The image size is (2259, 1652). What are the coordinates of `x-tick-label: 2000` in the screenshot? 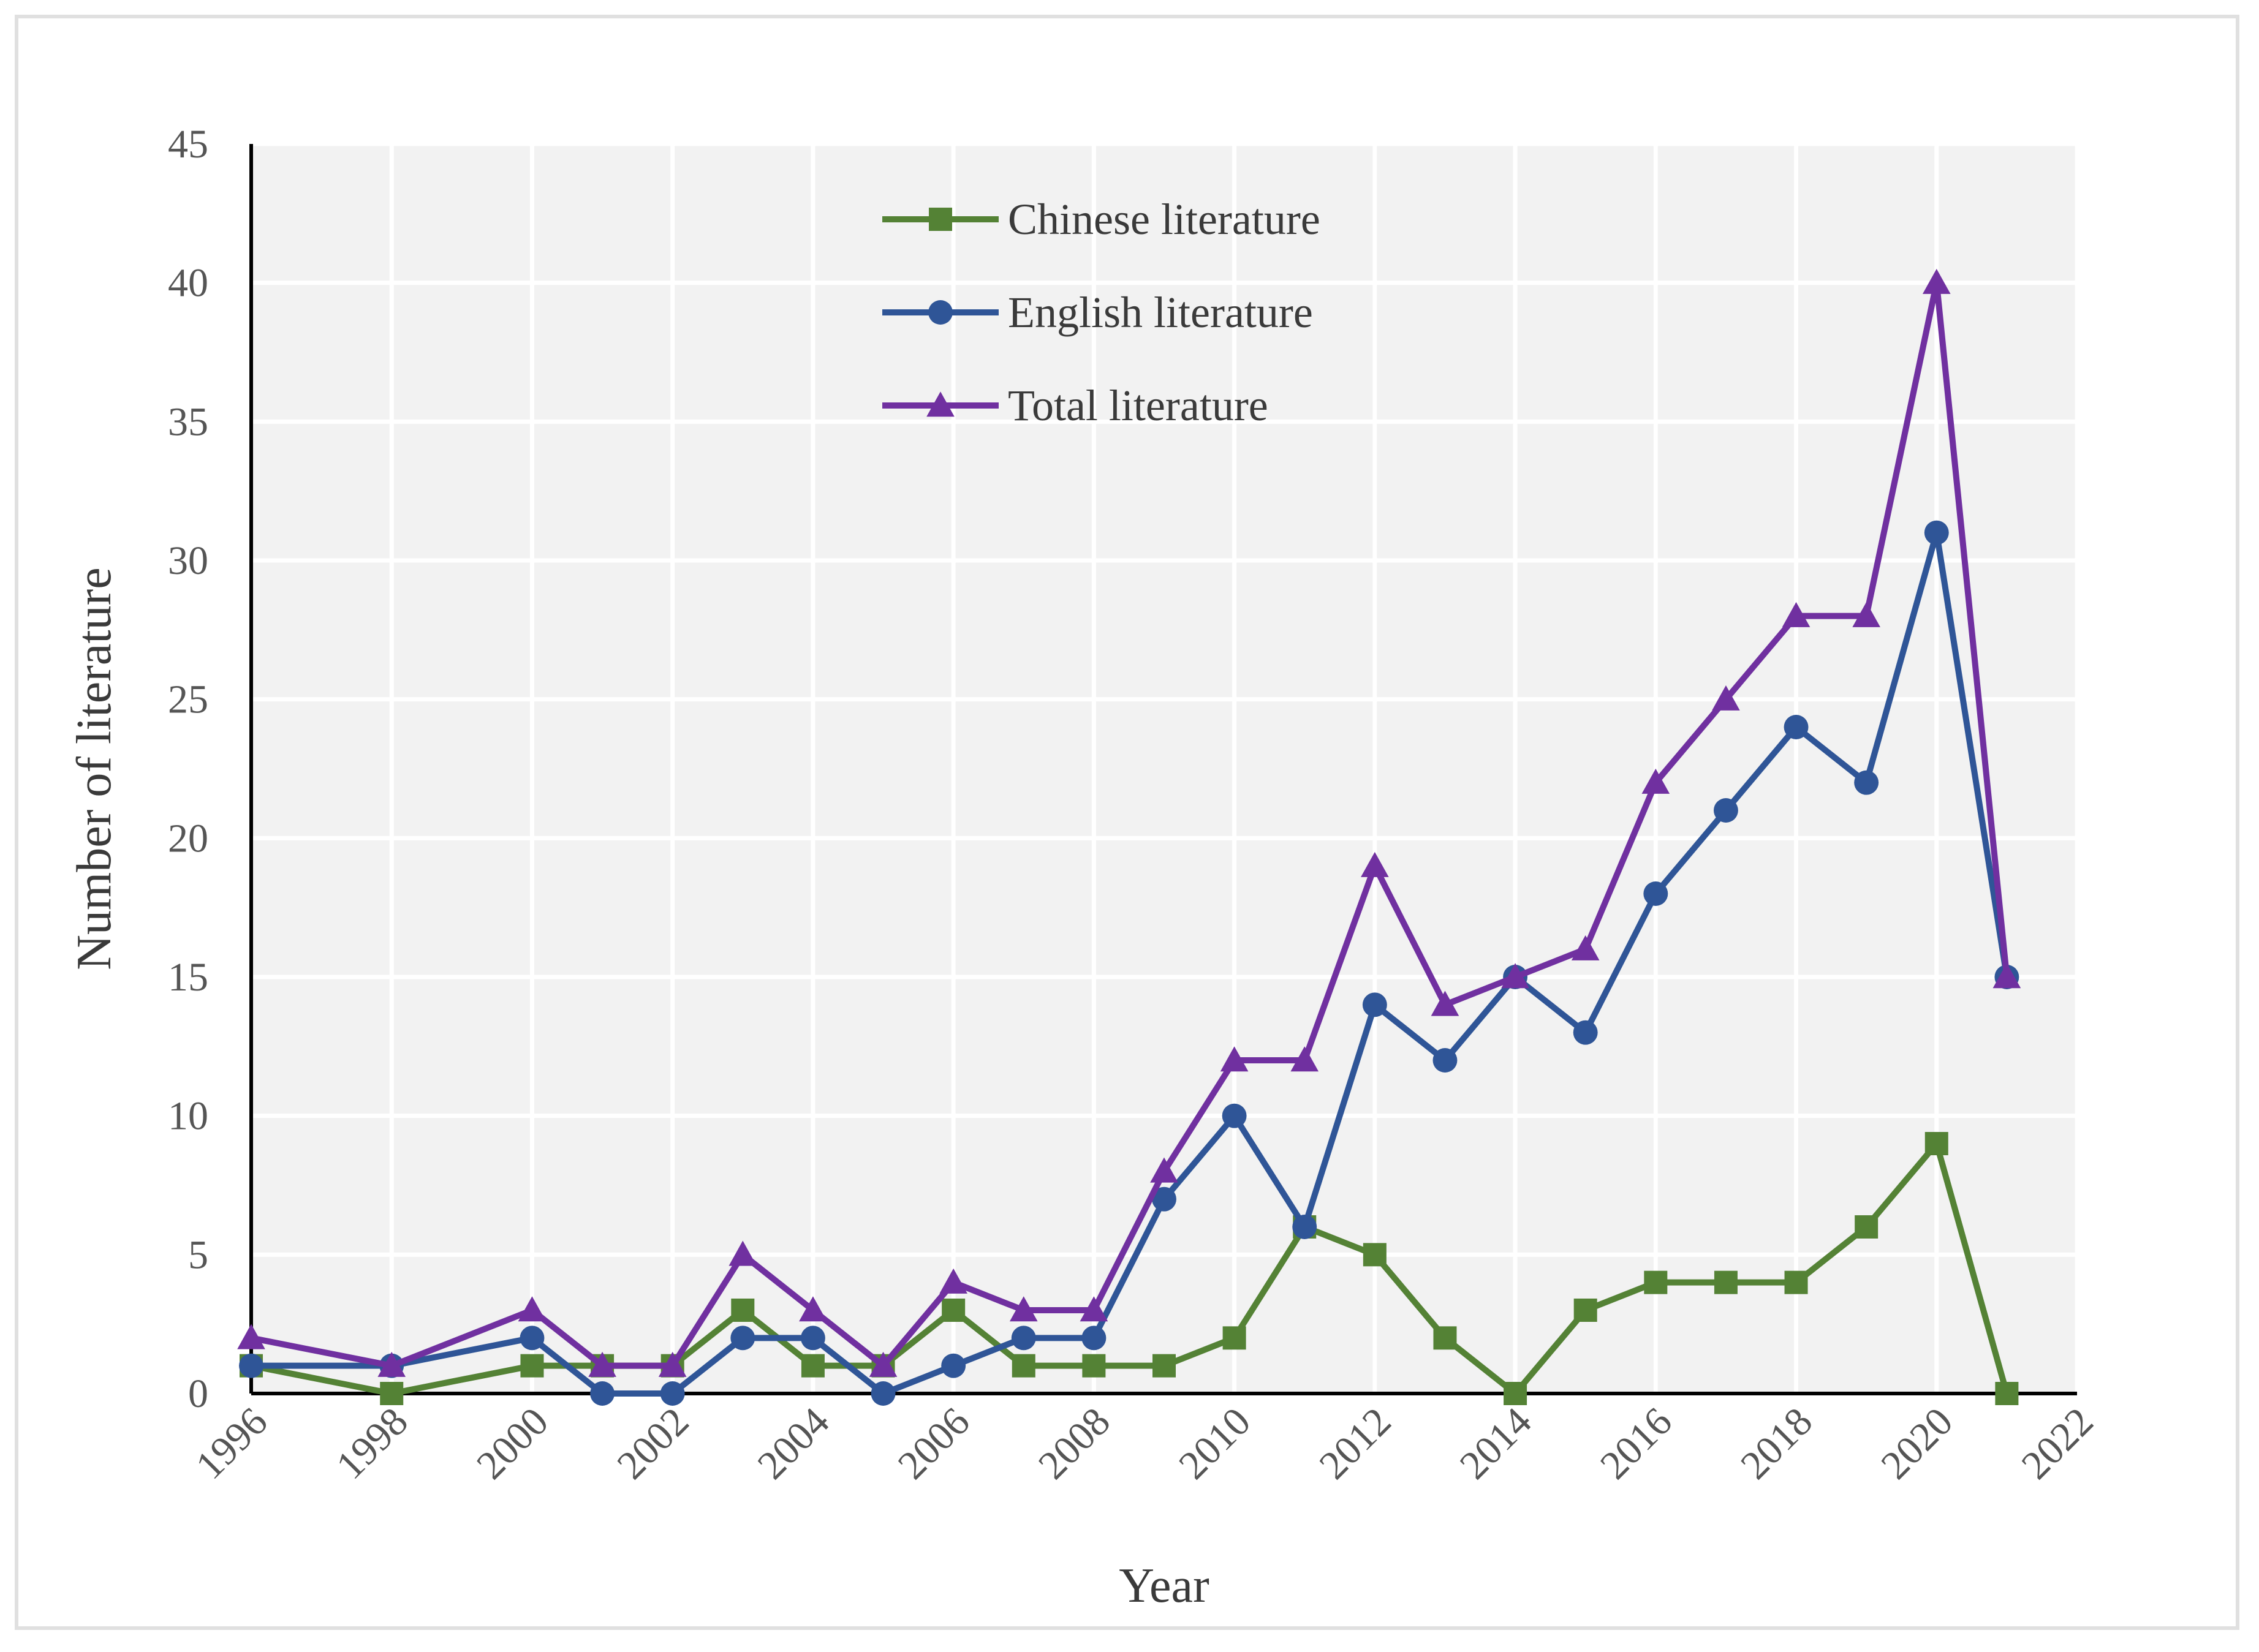 It's located at (512, 1443).